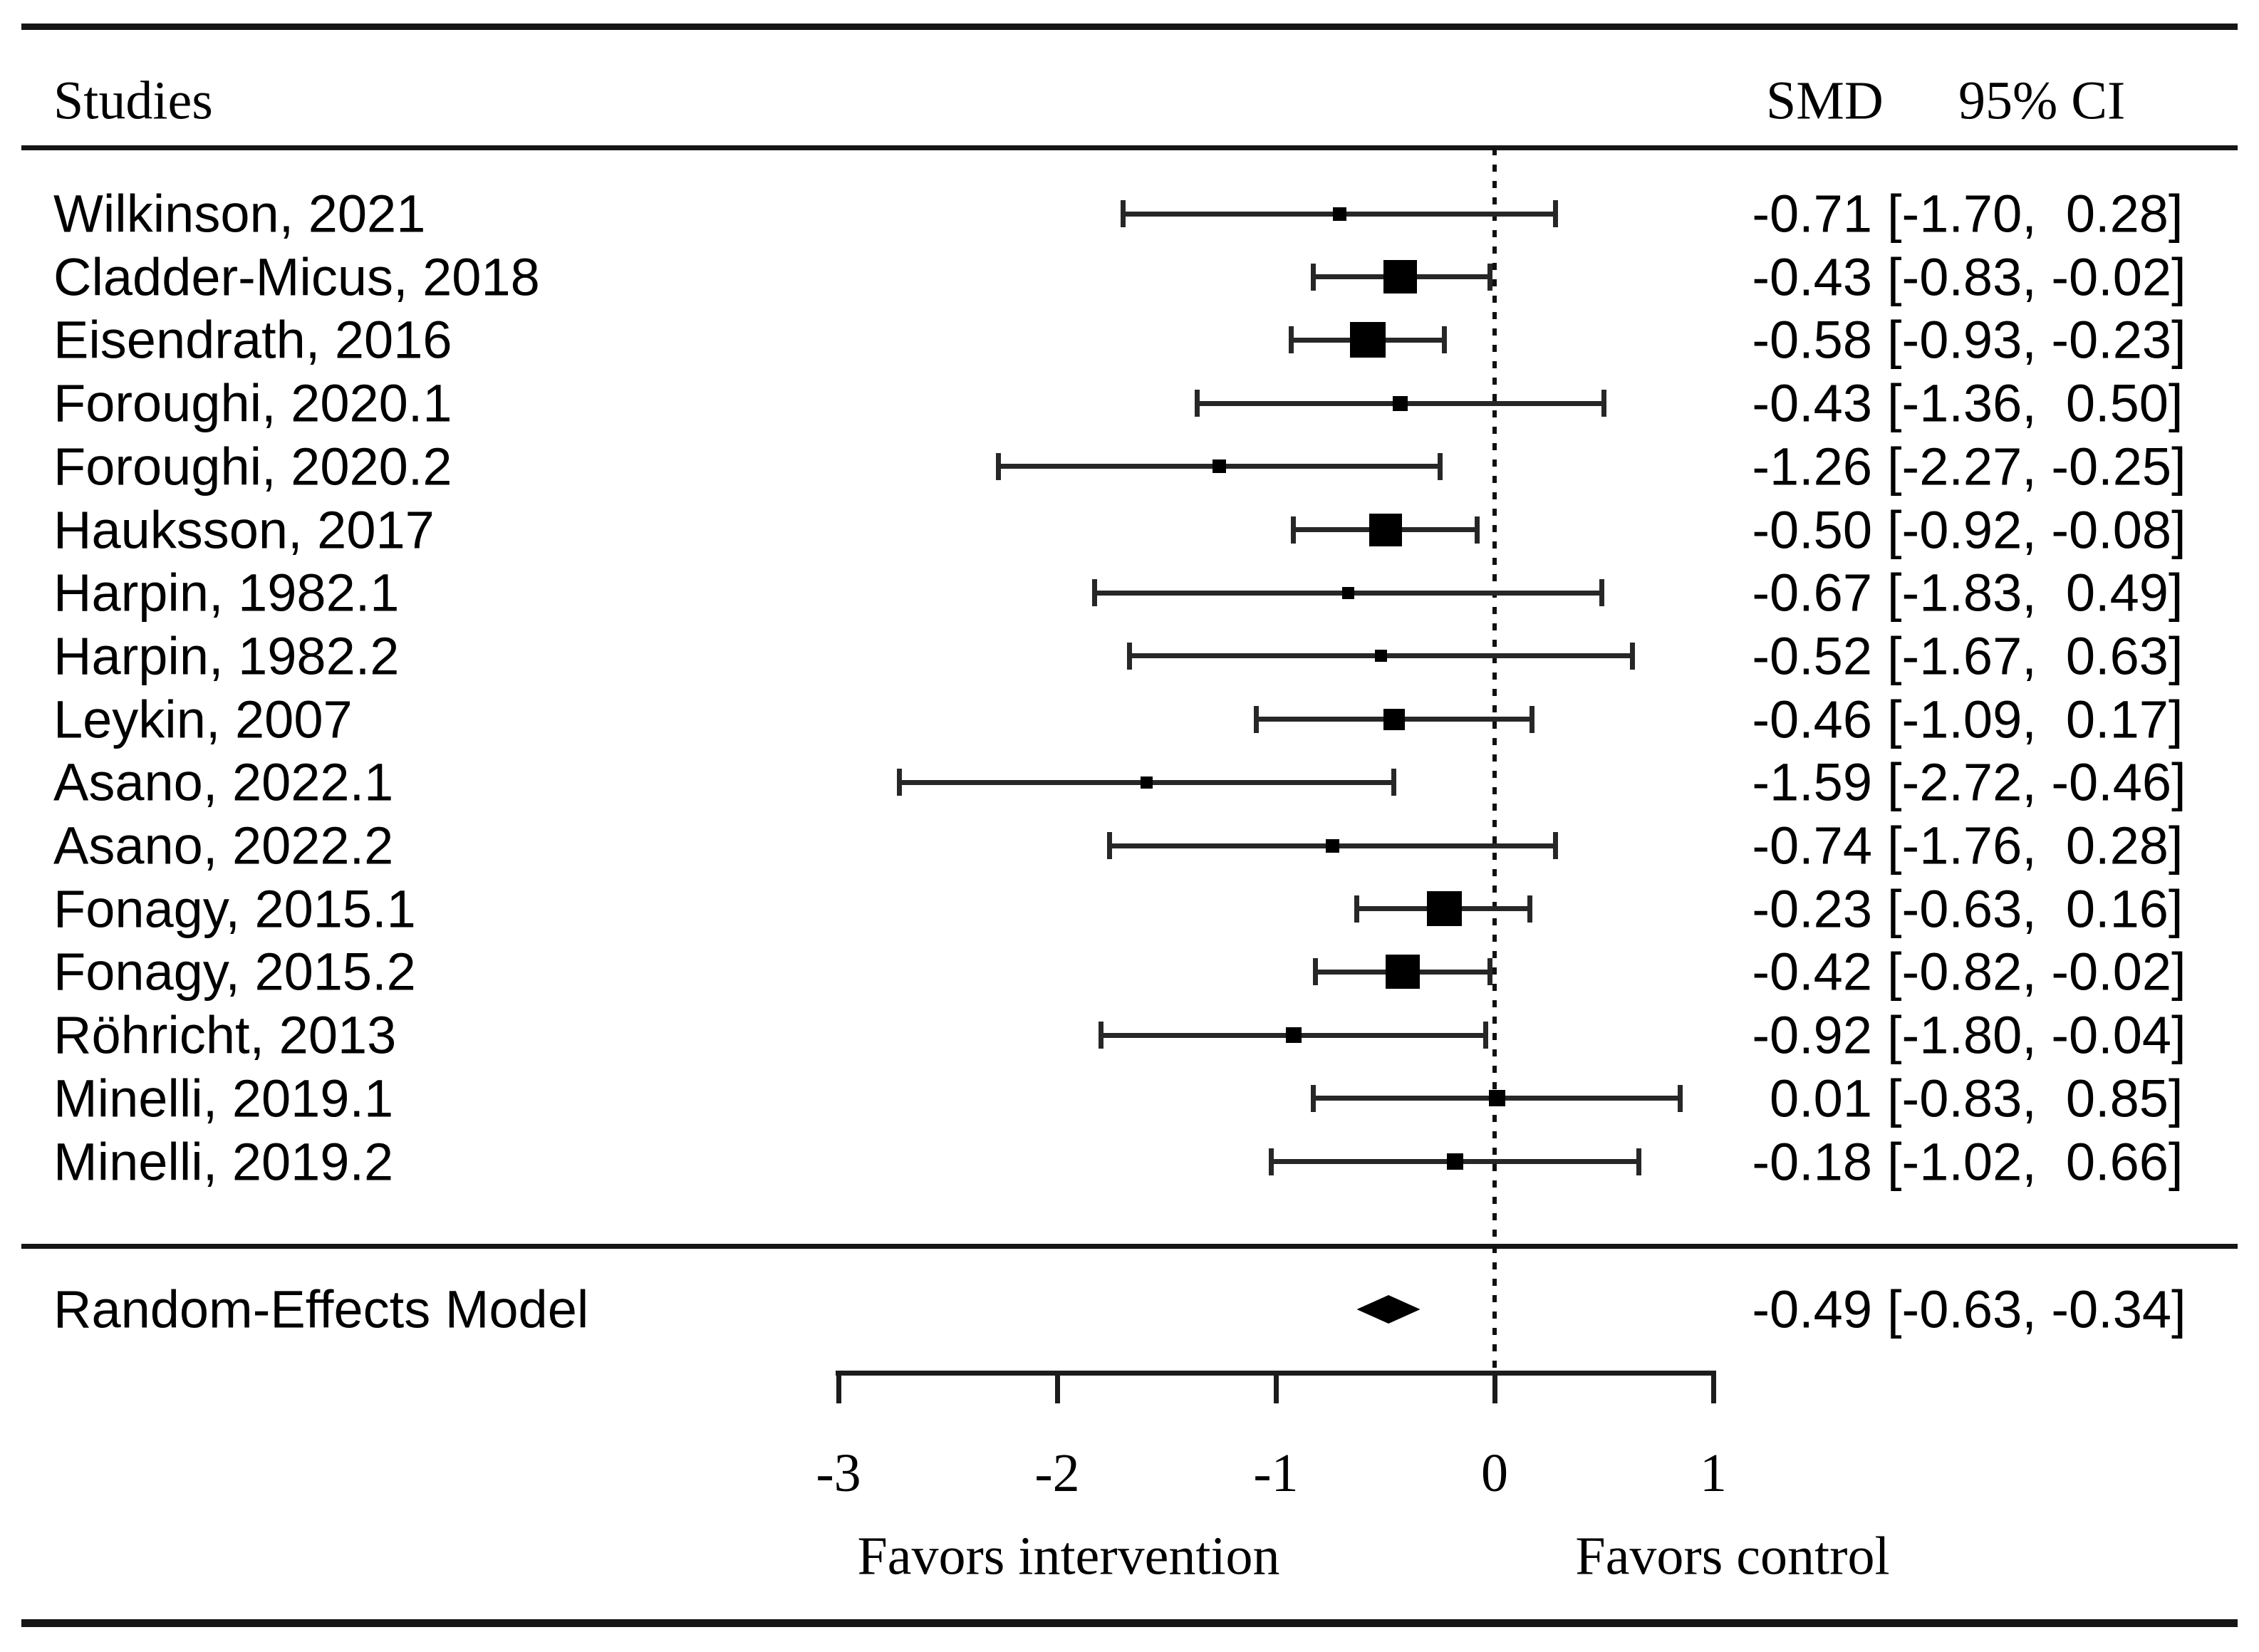 Image resolution: width=2259 pixels, height=1652 pixels. I want to click on ci-value: [-0.83, 0.85], so click(2035, 1098).